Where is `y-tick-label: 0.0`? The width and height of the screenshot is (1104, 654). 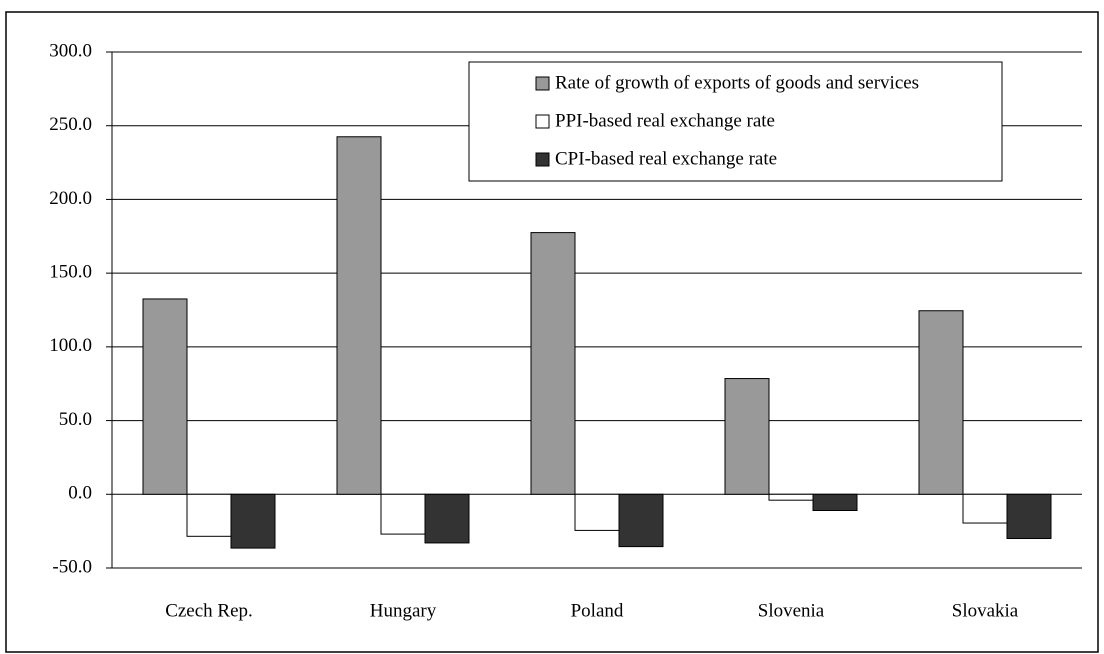 y-tick-label: 0.0 is located at coordinates (80, 493).